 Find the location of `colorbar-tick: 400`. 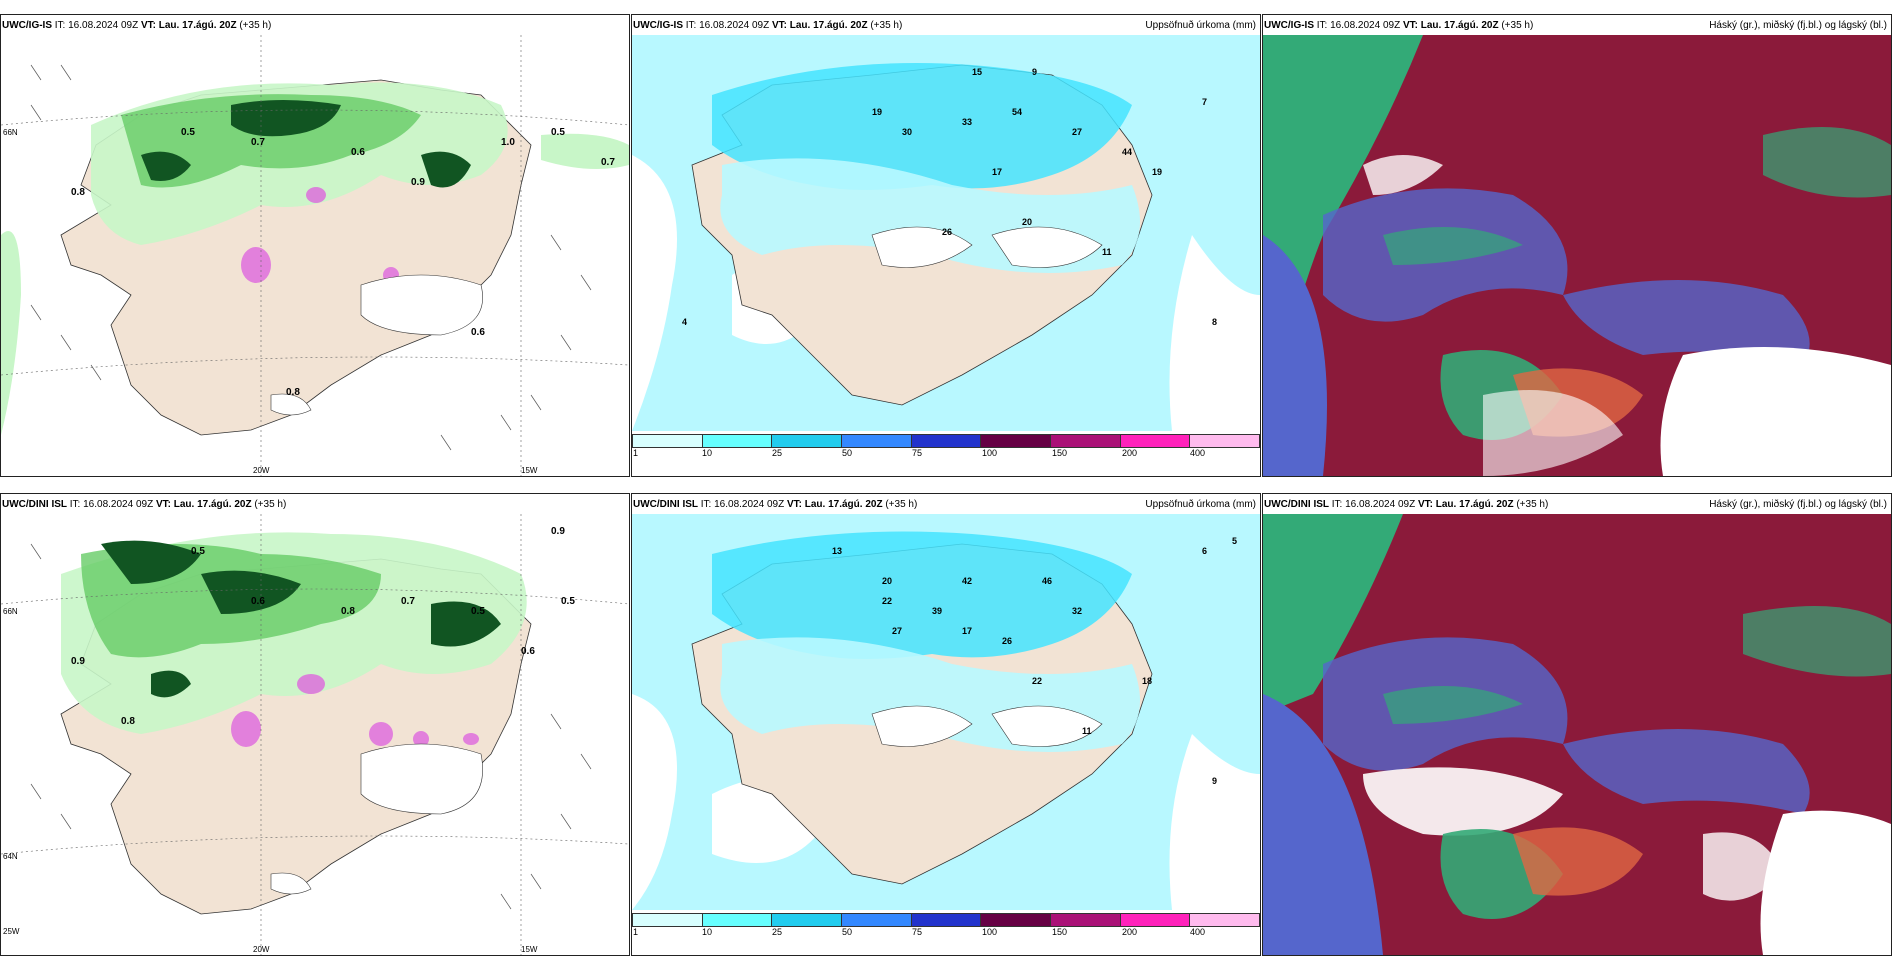

colorbar-tick: 400 is located at coordinates (1198, 453).